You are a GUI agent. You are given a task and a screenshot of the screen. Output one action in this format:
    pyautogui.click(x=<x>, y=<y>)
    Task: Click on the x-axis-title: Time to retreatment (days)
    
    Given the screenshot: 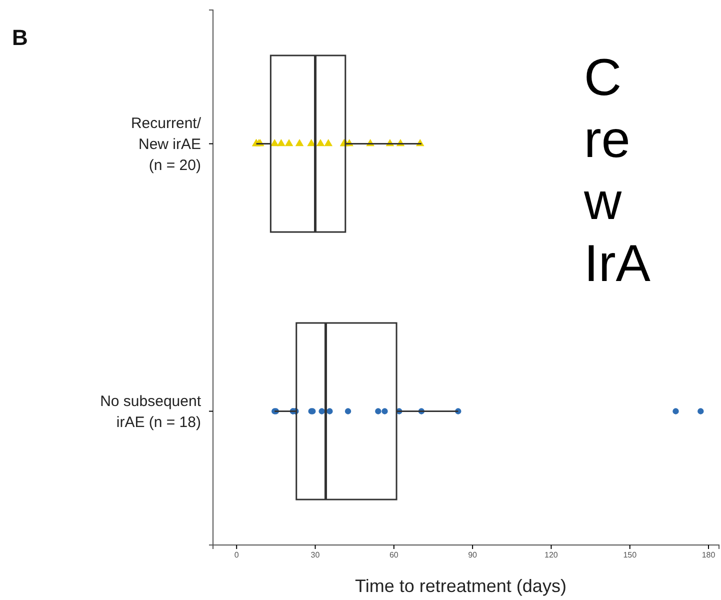 What is the action you would take?
    pyautogui.click(x=460, y=586)
    